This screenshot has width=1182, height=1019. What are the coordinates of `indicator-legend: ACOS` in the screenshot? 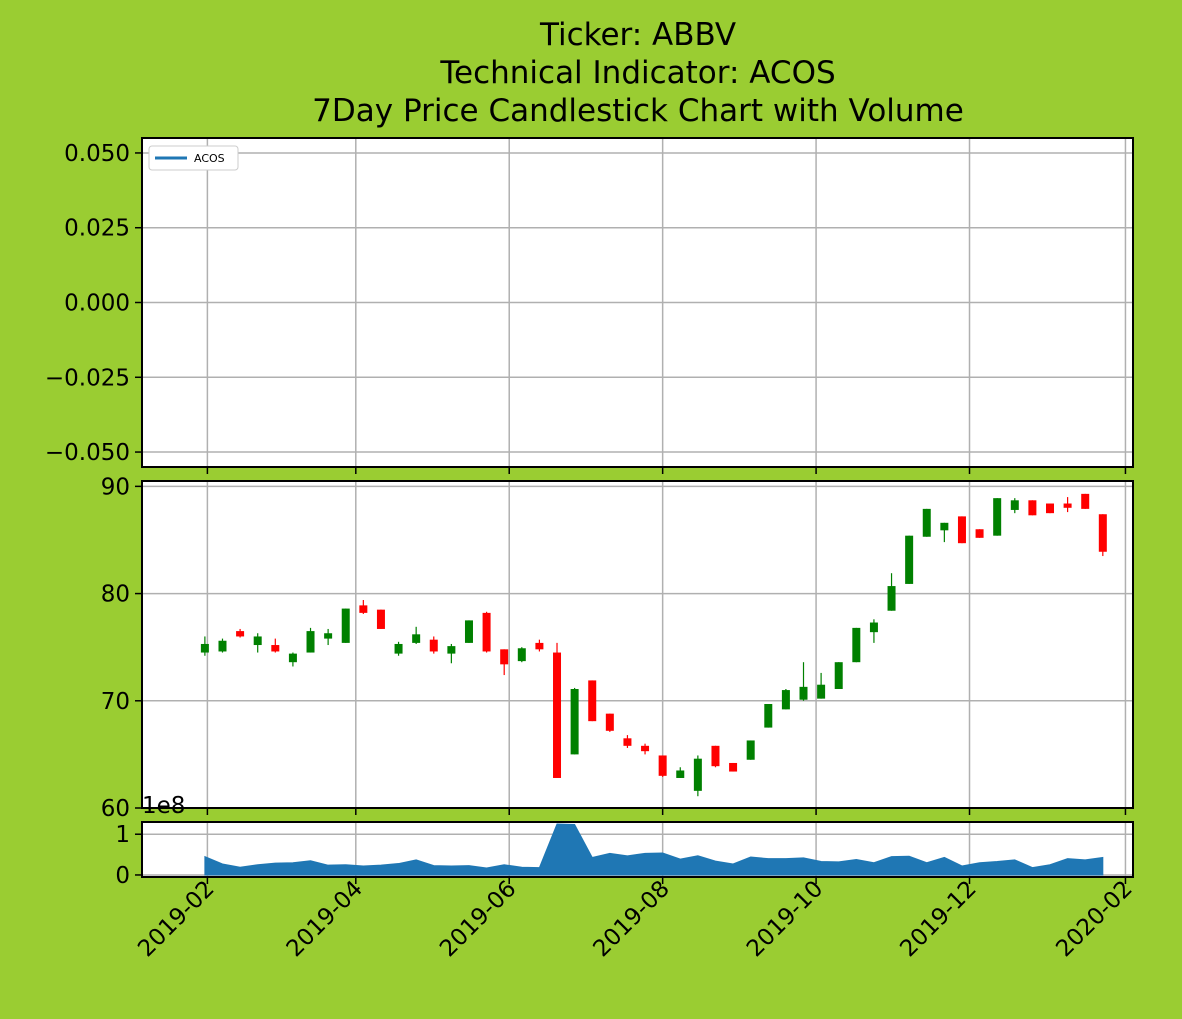 It's located at (193, 158).